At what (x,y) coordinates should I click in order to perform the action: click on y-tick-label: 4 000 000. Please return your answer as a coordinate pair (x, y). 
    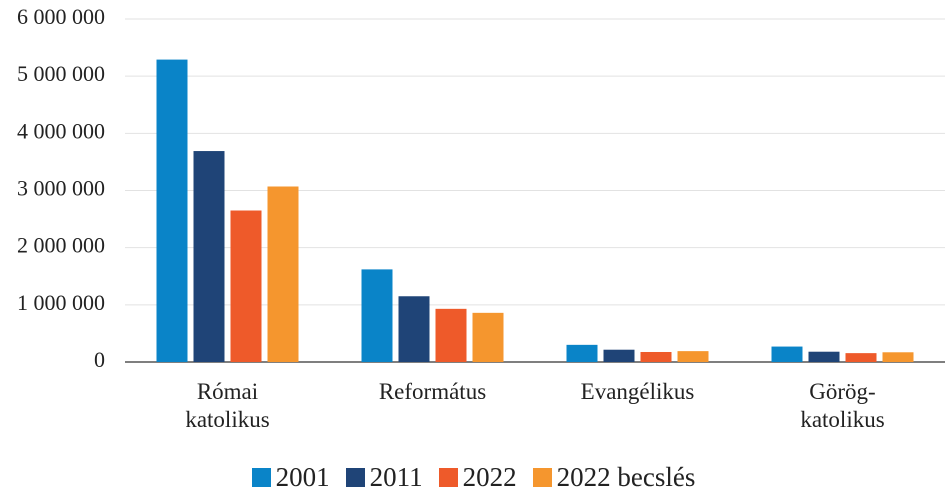
    Looking at the image, I should click on (61, 130).